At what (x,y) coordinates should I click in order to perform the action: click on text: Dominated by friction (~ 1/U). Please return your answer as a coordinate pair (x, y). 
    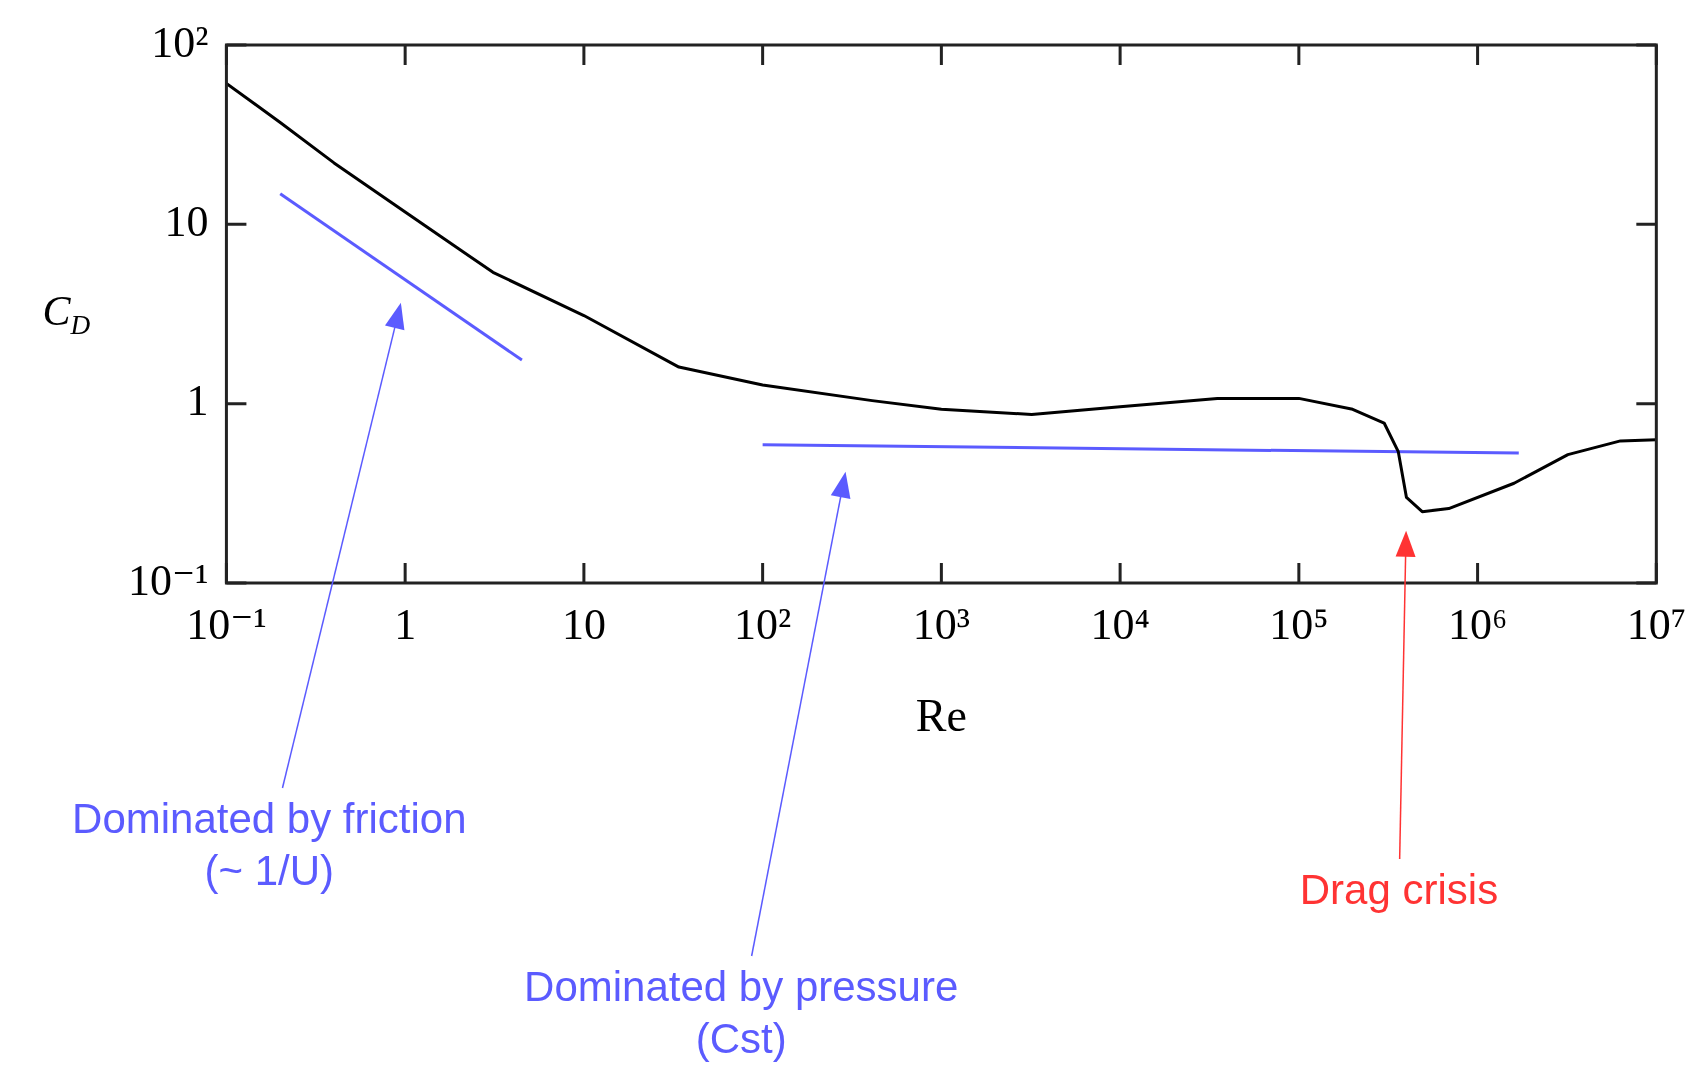
    Looking at the image, I should click on (269, 844).